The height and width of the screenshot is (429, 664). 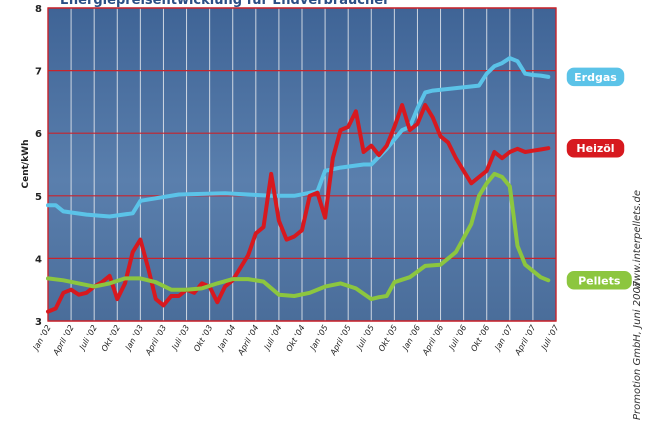 What do you see at coordinates (599, 179) in the screenshot?
I see `series-labels: Erdgas Heizöl Pellets` at bounding box center [599, 179].